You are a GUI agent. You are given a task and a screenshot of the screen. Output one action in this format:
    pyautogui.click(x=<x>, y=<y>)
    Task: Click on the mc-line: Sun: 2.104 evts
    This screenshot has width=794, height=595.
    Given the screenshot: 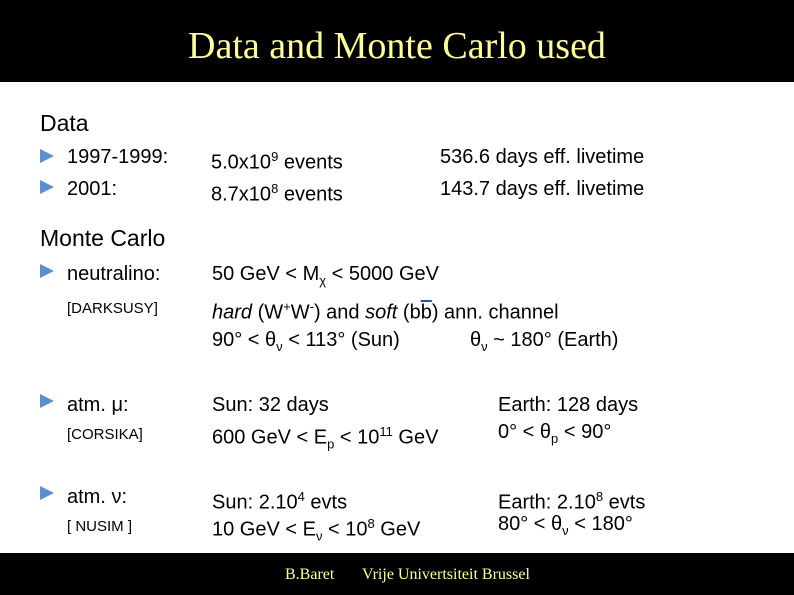 What is the action you would take?
    pyautogui.click(x=279, y=500)
    